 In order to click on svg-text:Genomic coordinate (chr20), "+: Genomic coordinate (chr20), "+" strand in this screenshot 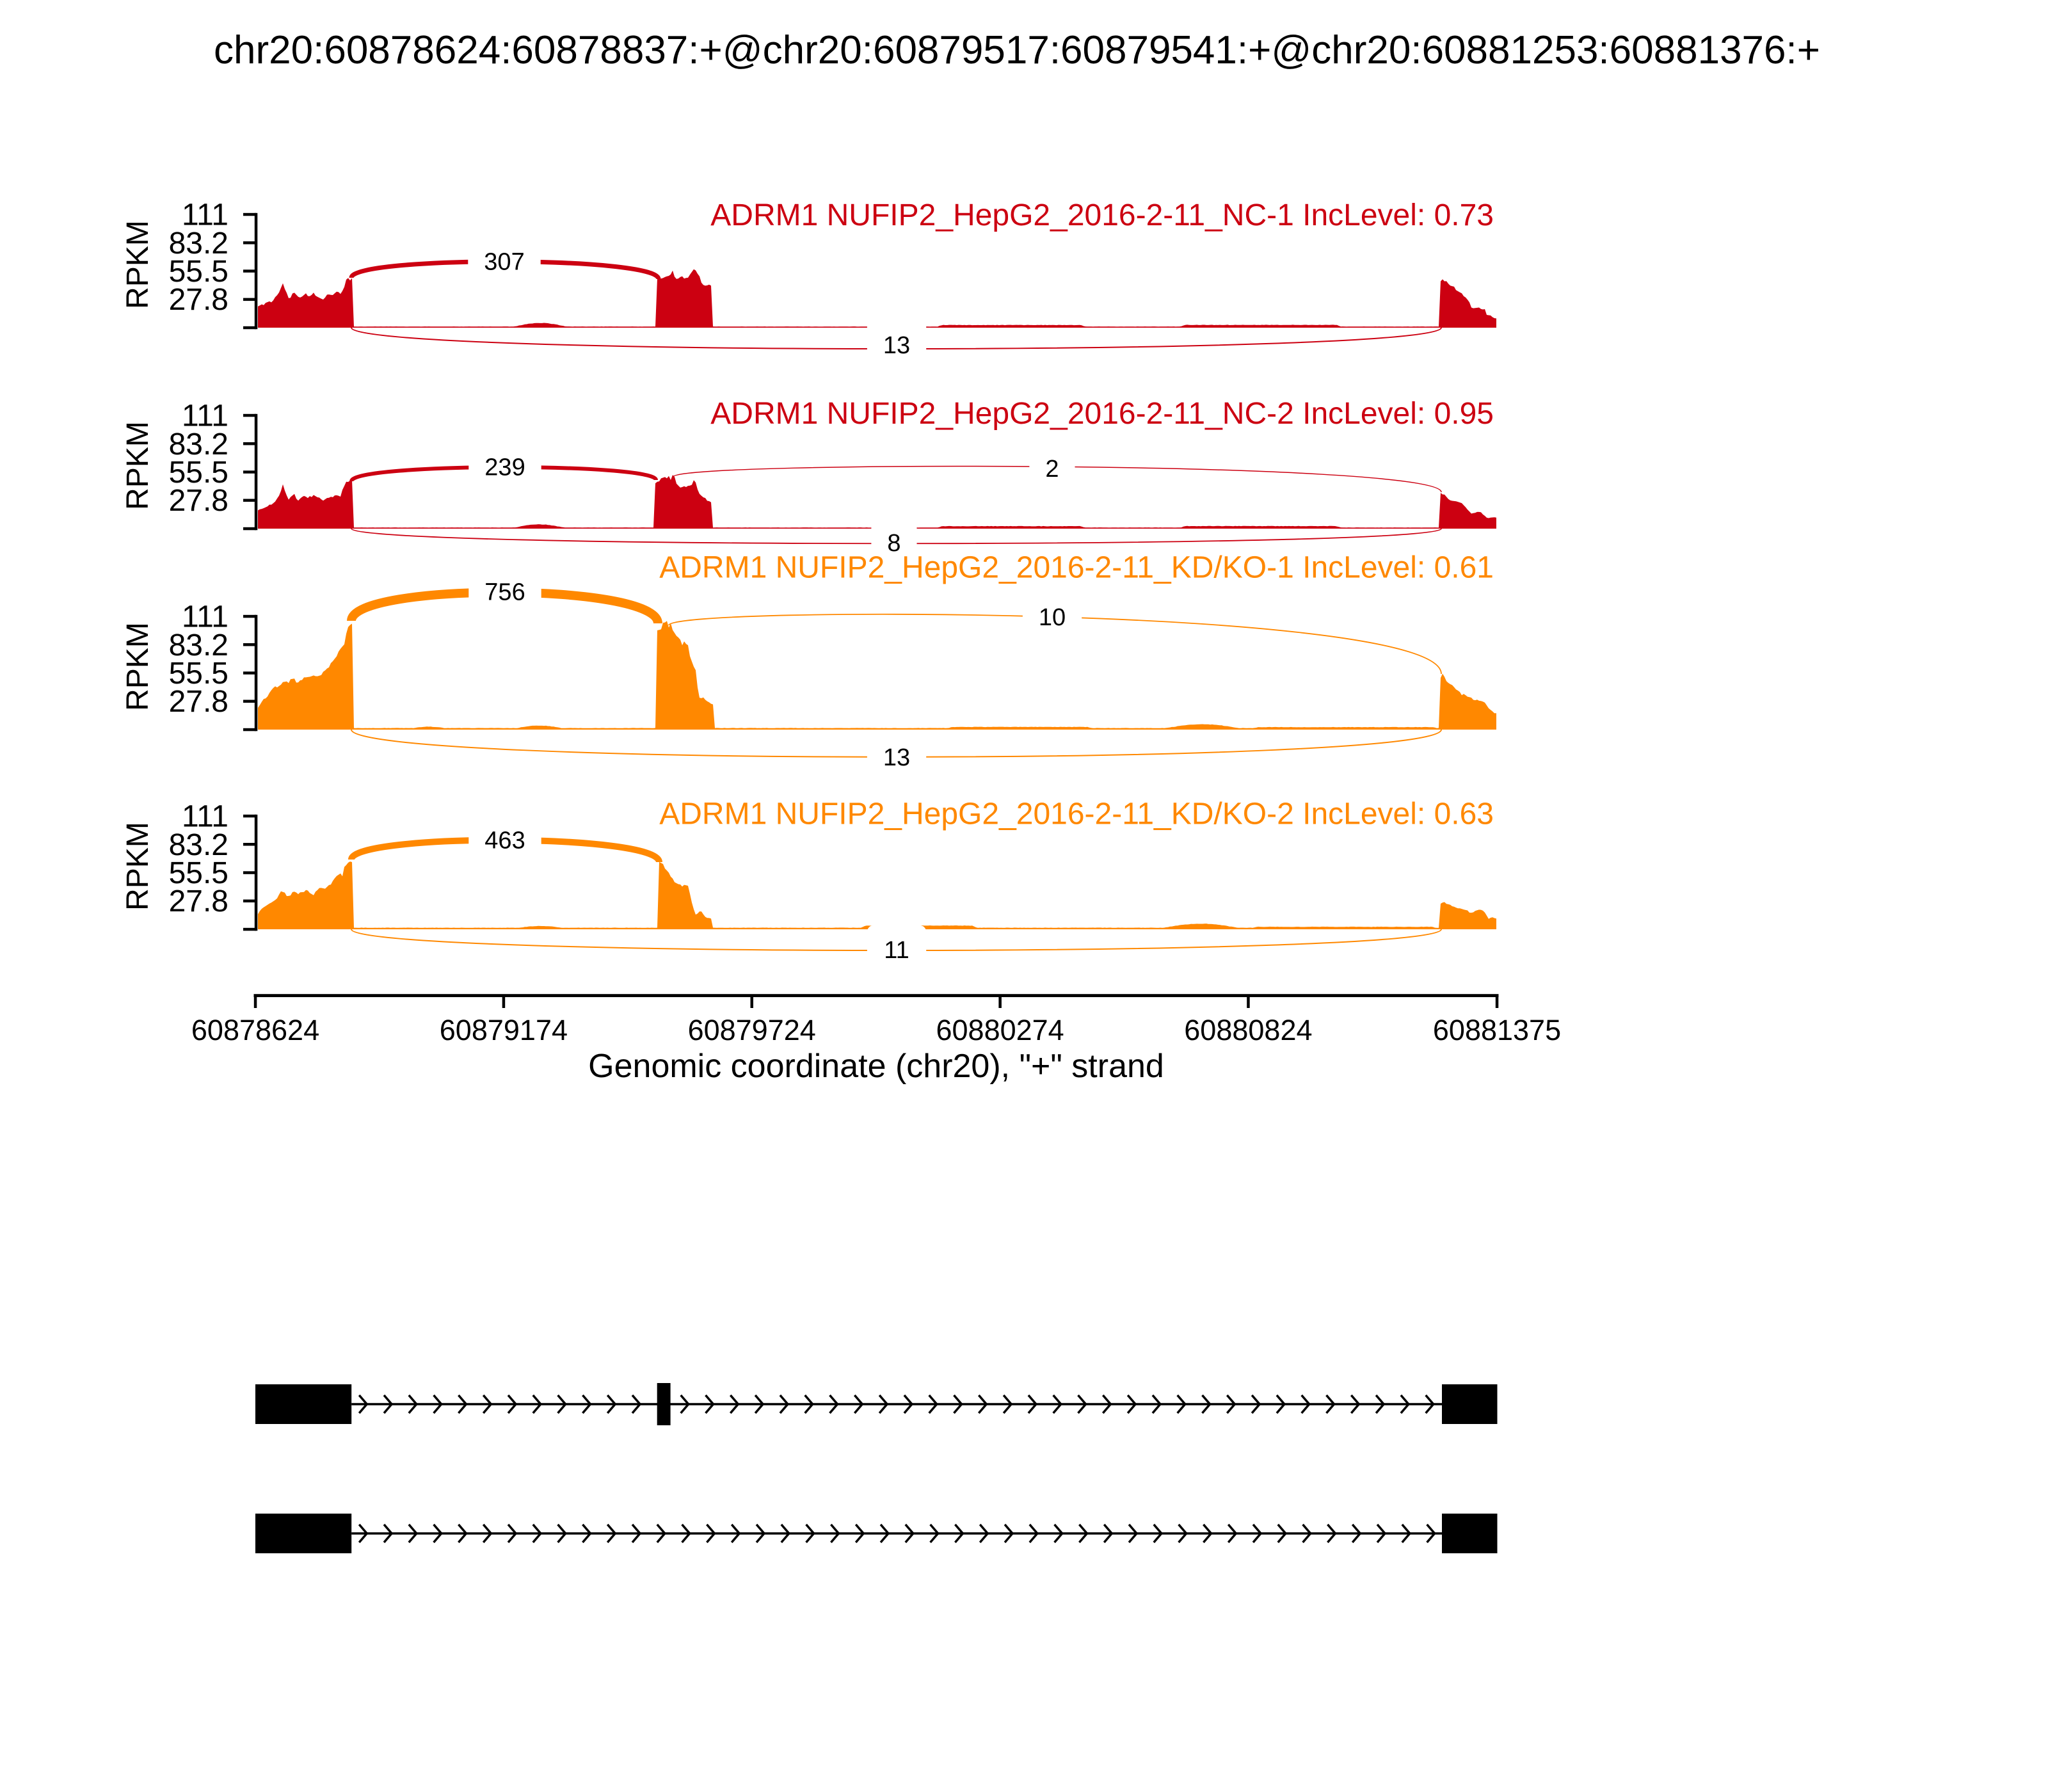, I will do `click(876, 1066)`.